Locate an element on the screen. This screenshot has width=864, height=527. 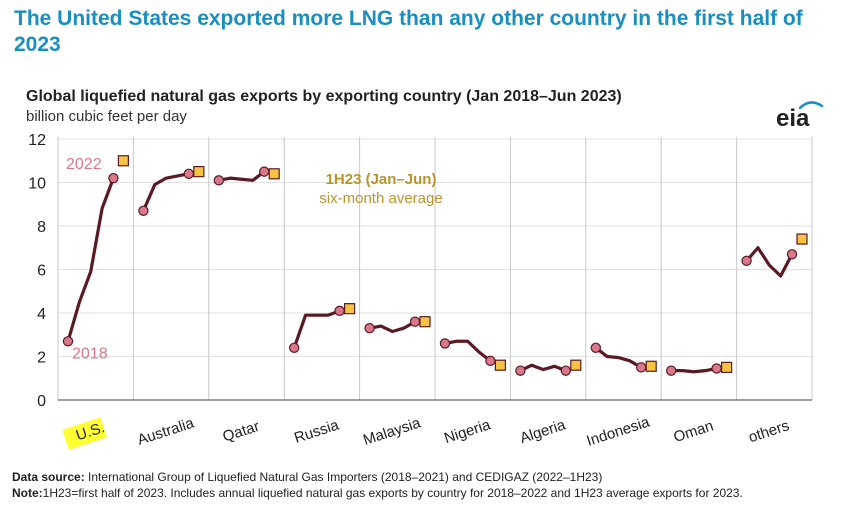
y-tick-label: 0 is located at coordinates (41, 401).